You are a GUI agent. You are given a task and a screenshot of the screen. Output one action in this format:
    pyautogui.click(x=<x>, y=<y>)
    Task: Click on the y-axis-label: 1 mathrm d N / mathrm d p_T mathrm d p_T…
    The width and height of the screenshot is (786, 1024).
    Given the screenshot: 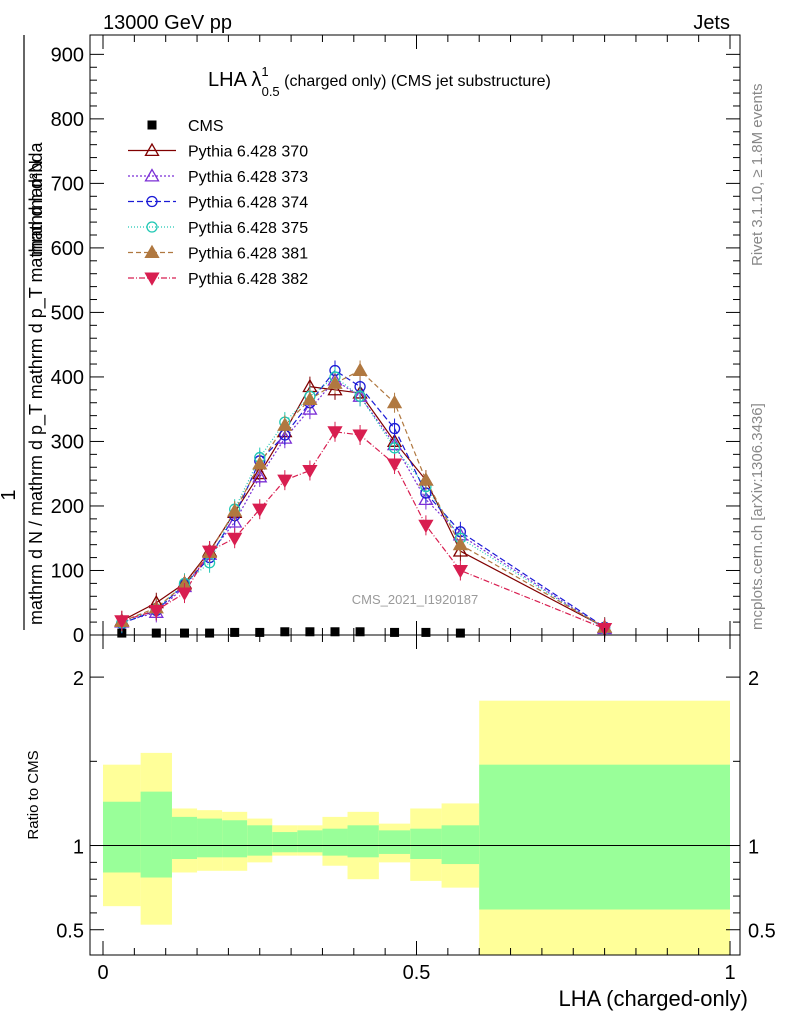 What is the action you would take?
    pyautogui.click(x=23, y=332)
    